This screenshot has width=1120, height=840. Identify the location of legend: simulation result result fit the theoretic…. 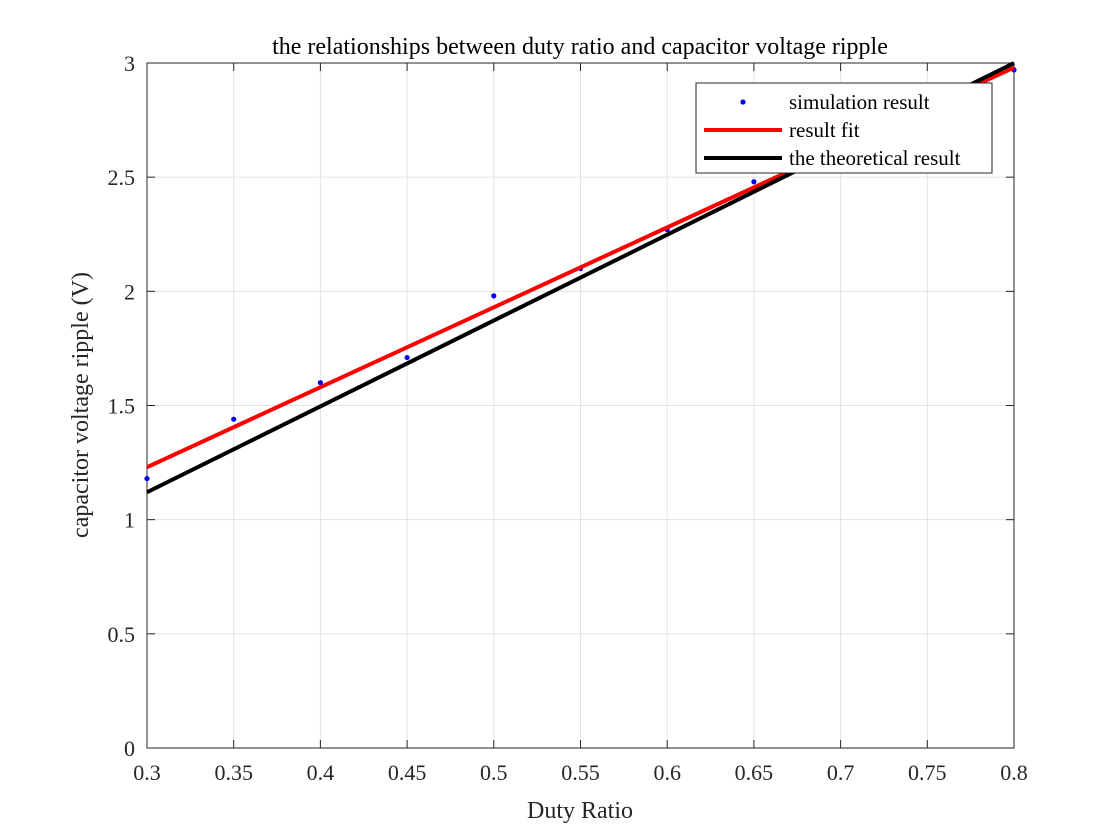
(844, 128).